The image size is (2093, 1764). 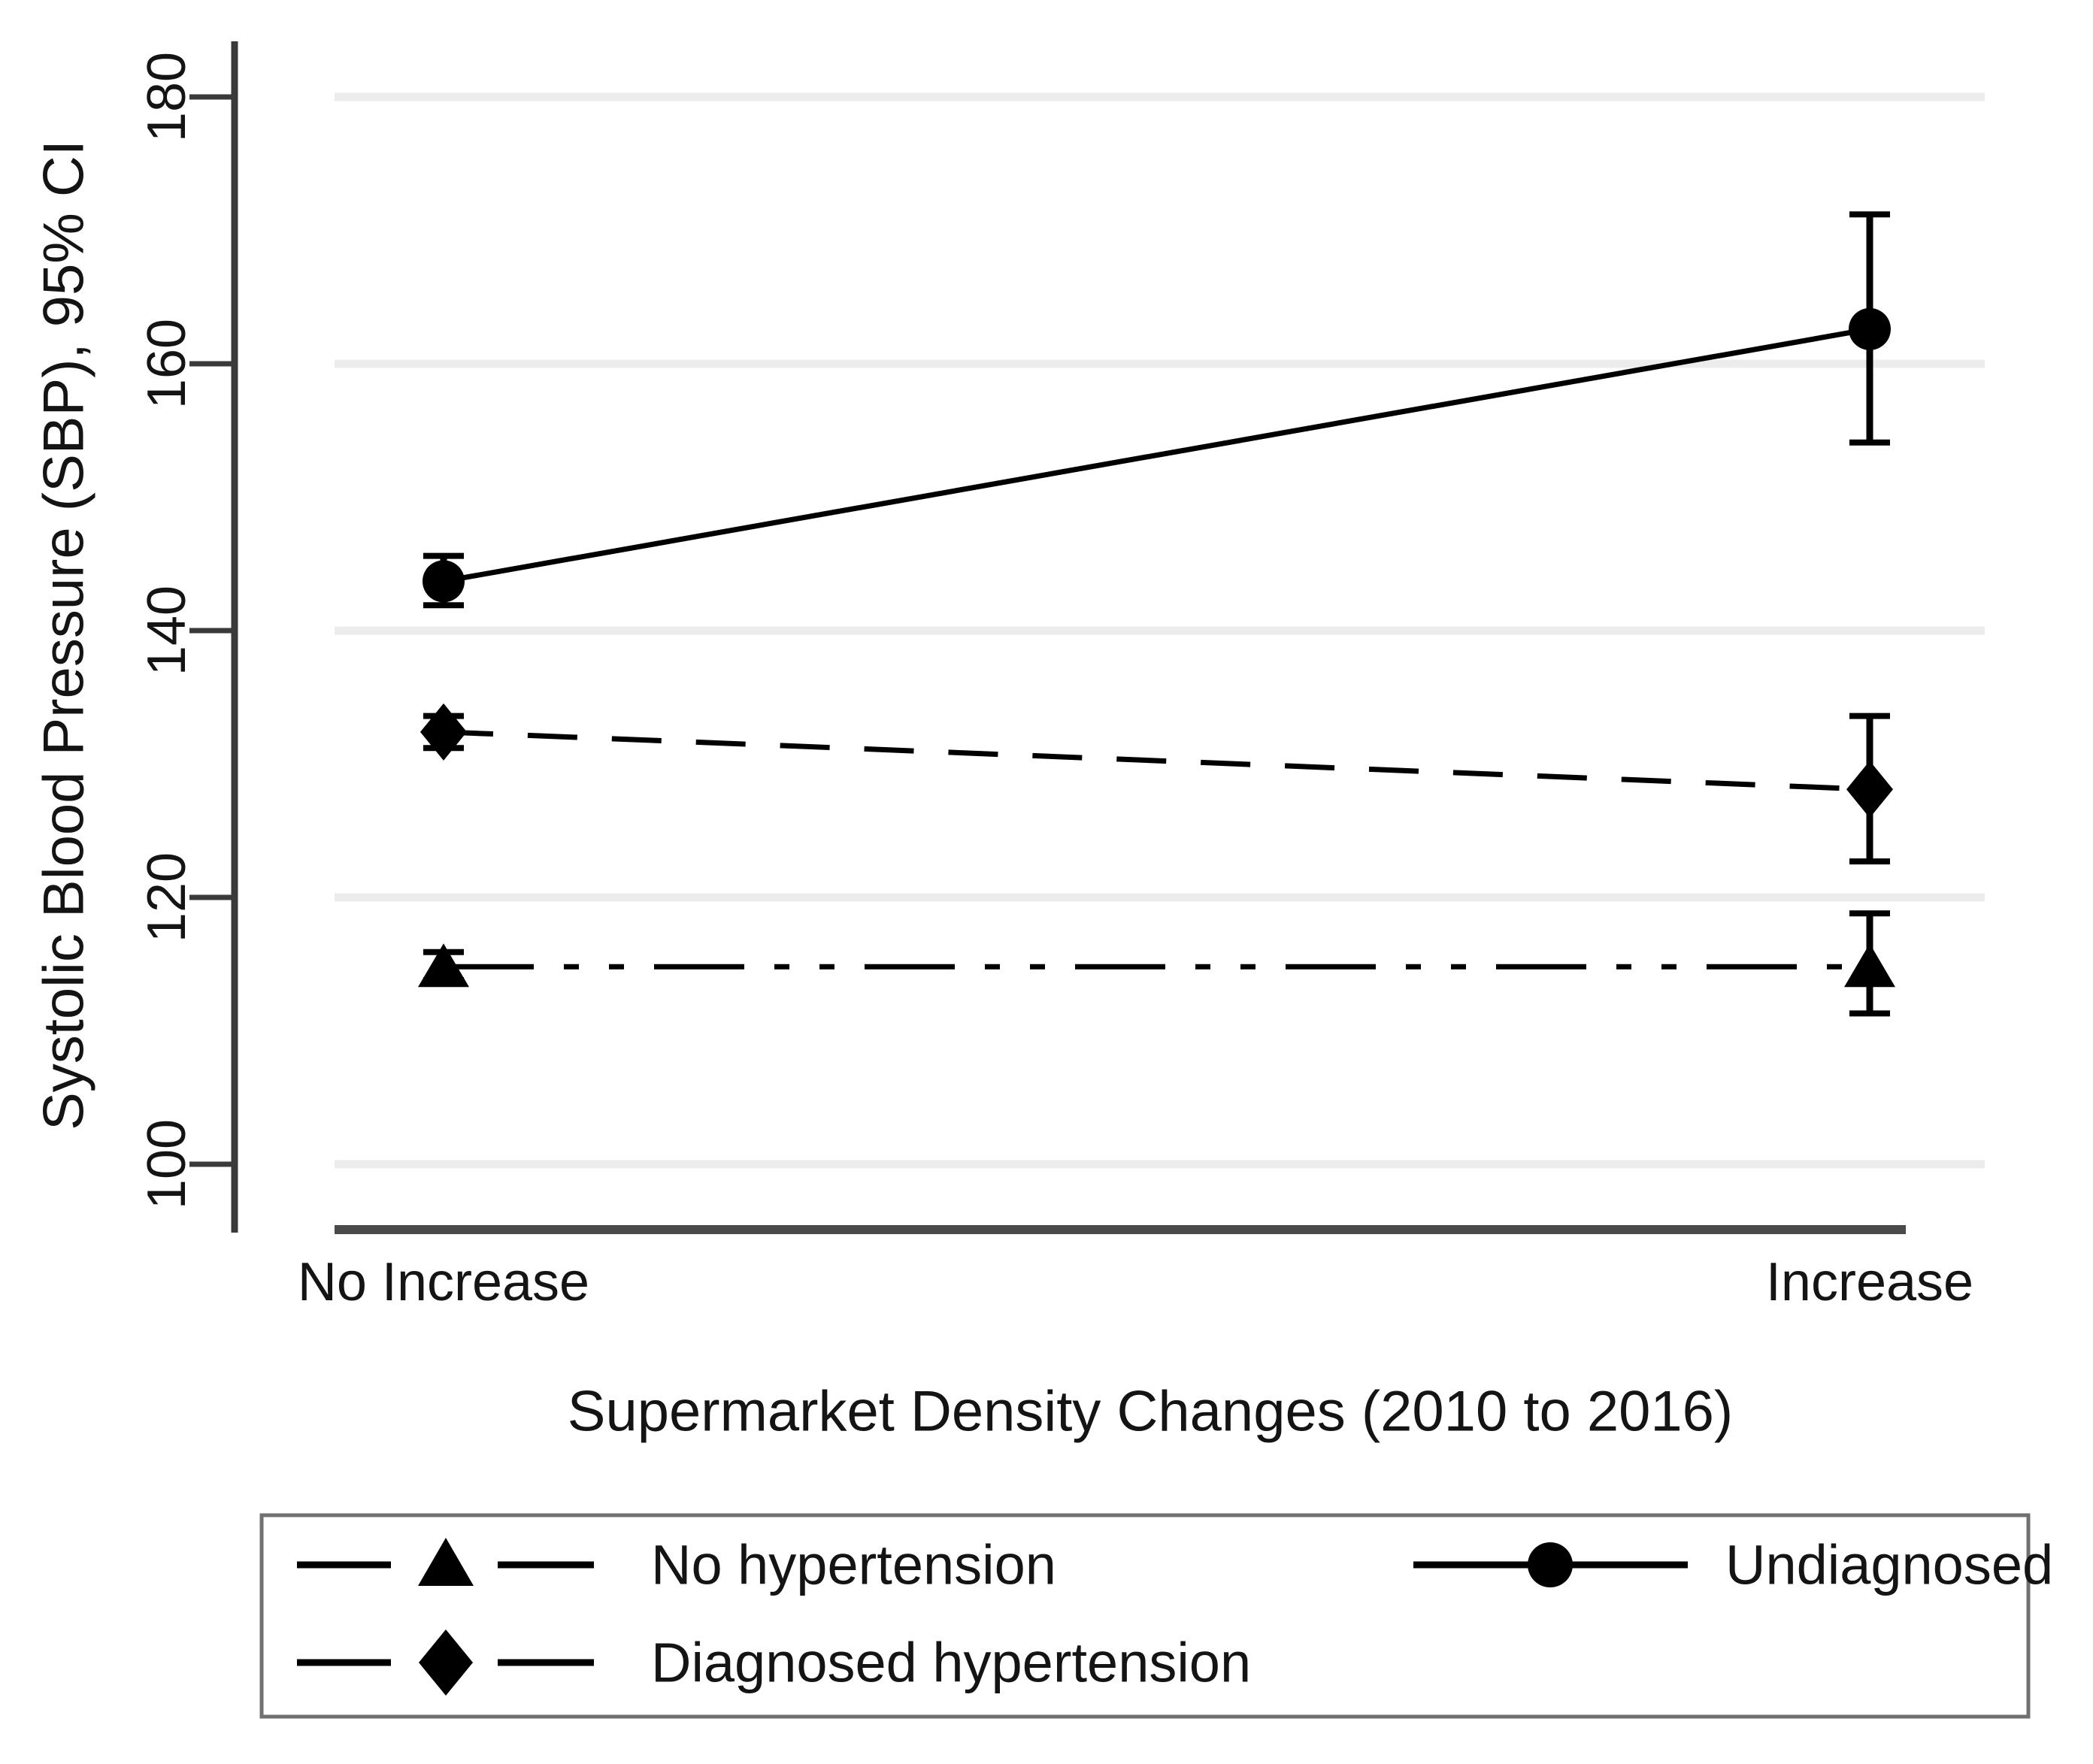 What do you see at coordinates (167, 97) in the screenshot?
I see `y-tick-label-180: 180` at bounding box center [167, 97].